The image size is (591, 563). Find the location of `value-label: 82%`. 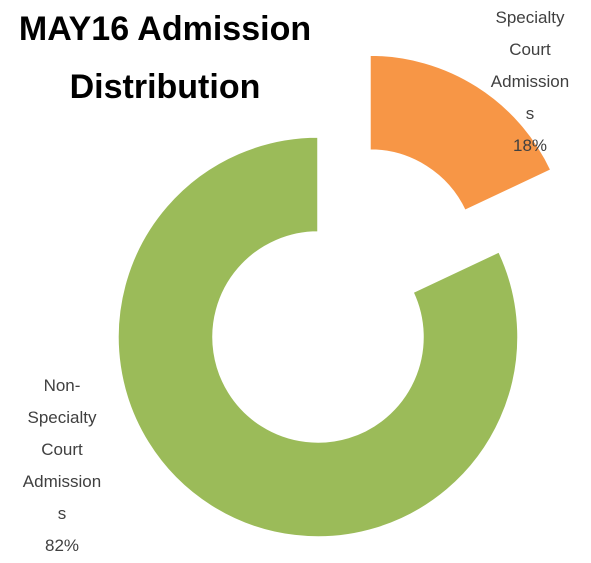

value-label: 82% is located at coordinates (62, 545).